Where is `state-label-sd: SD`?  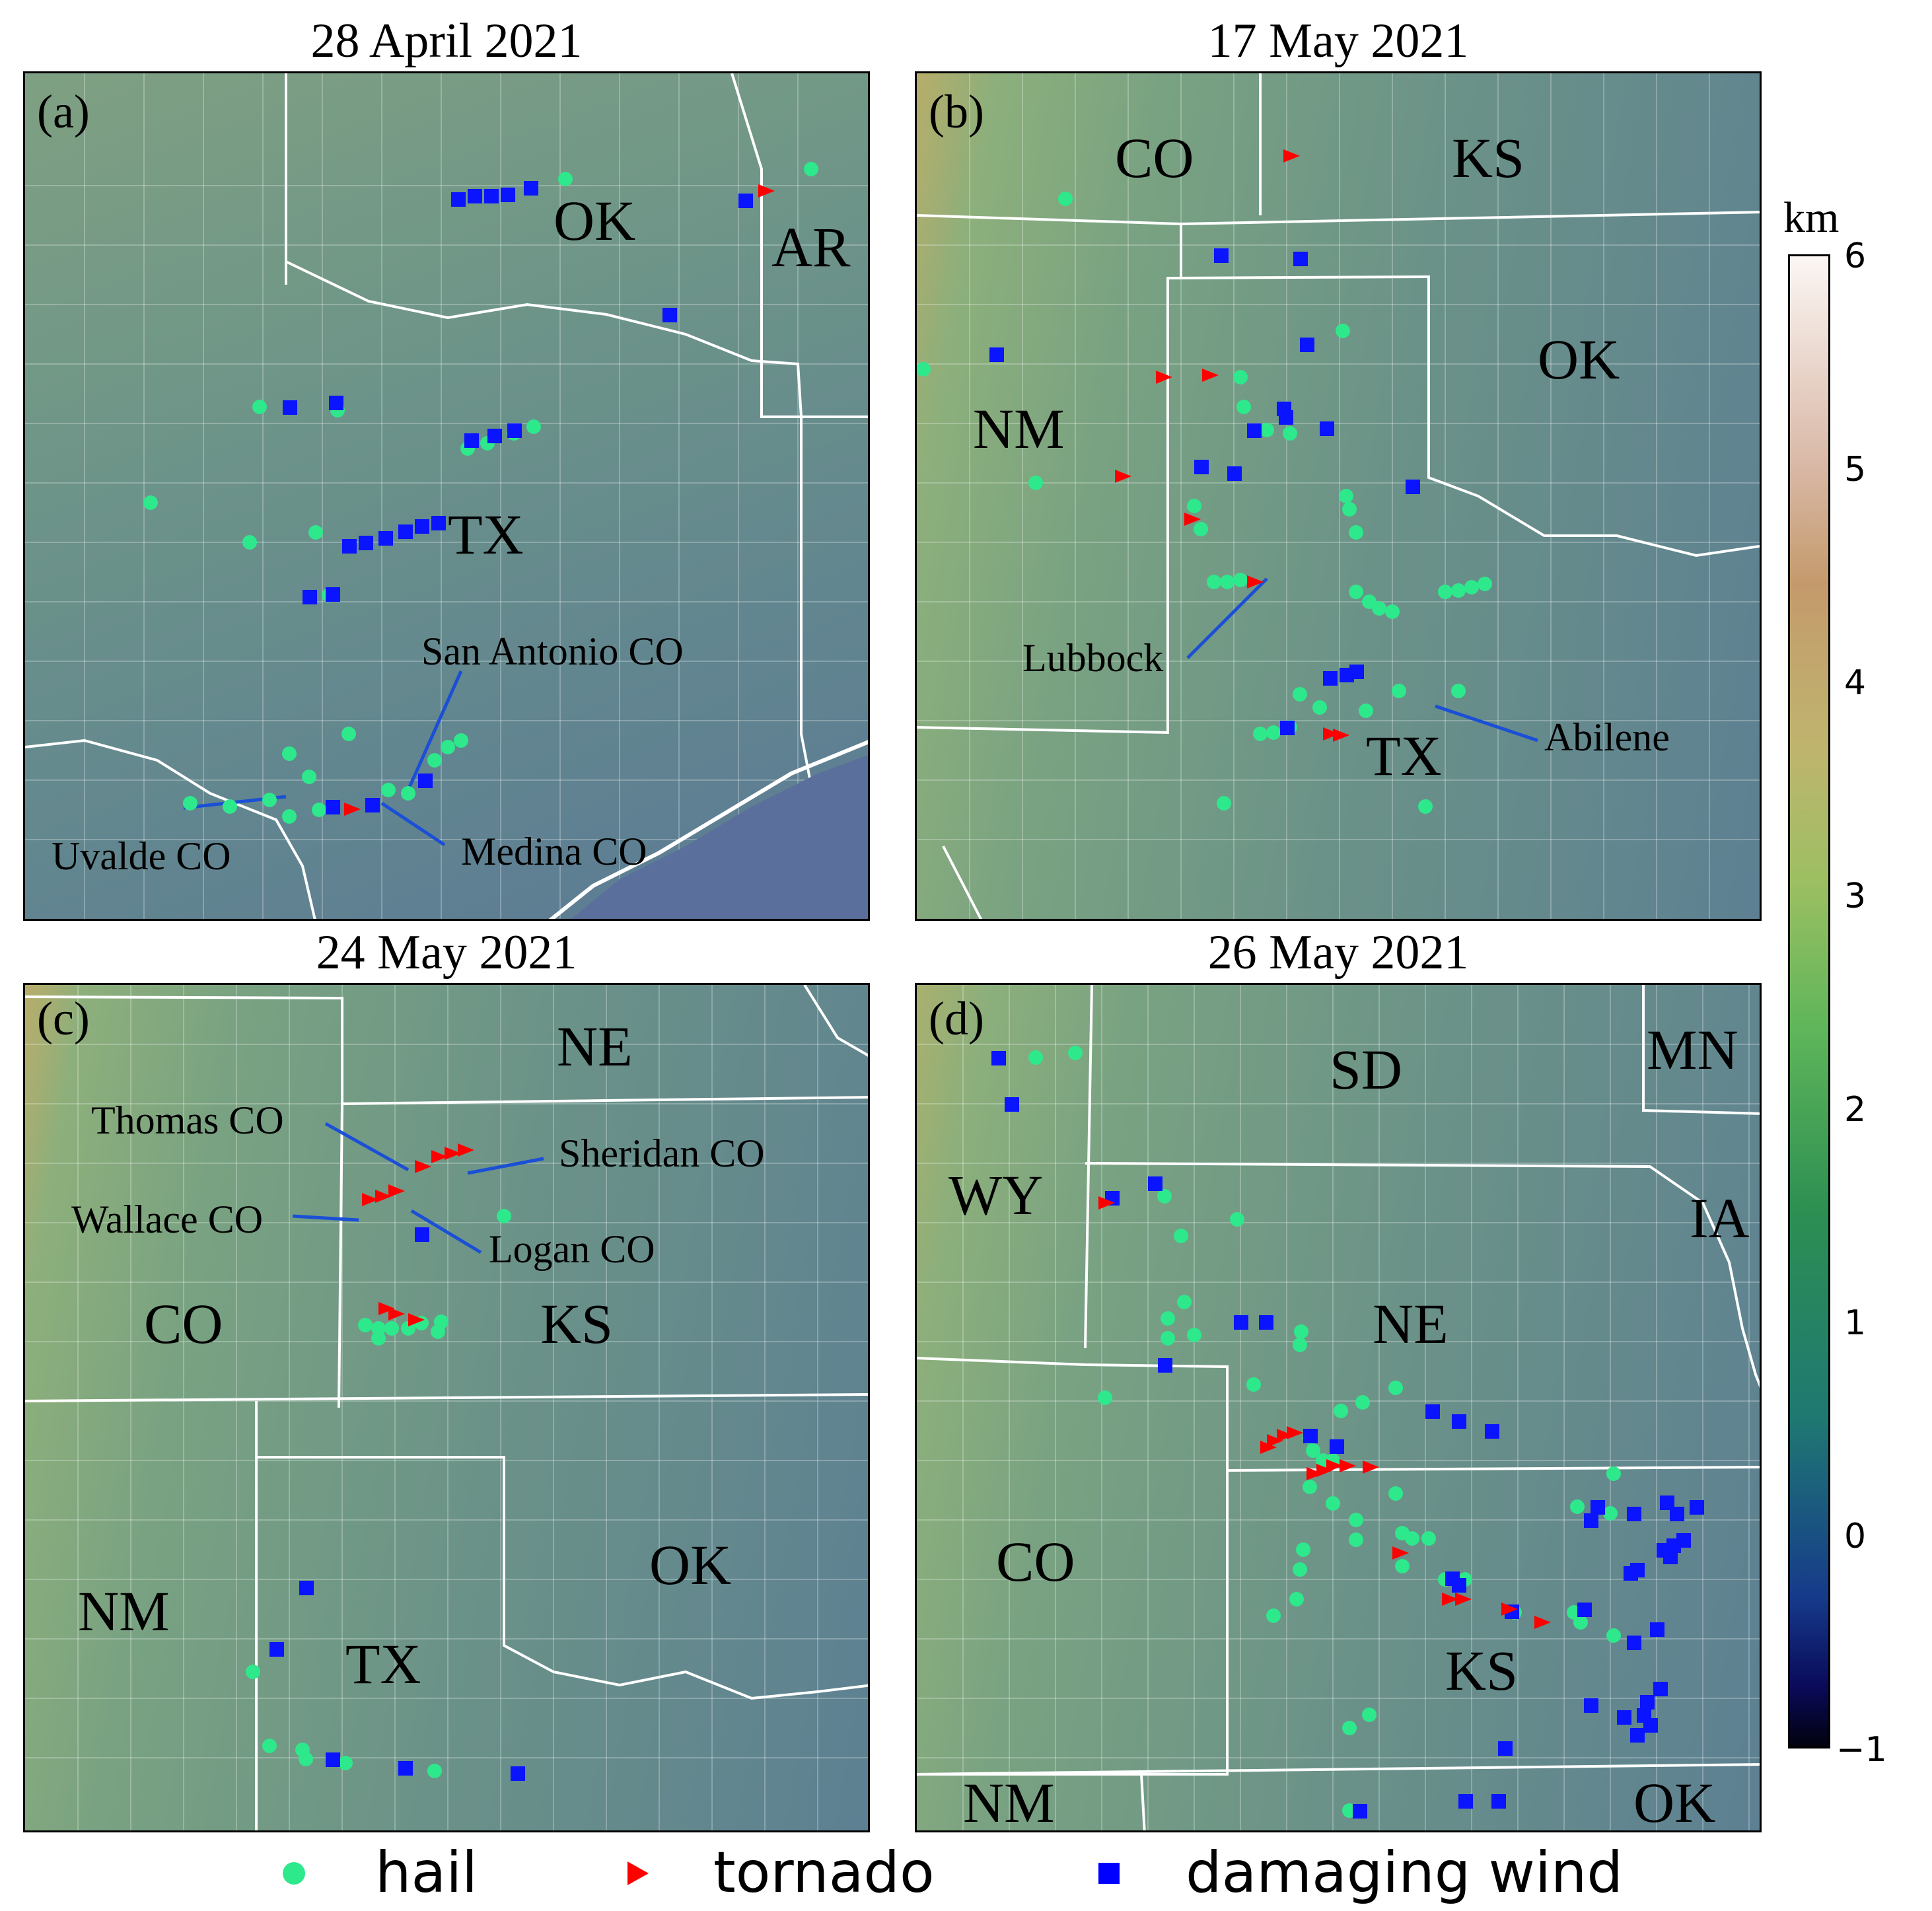 state-label-sd: SD is located at coordinates (1366, 1069).